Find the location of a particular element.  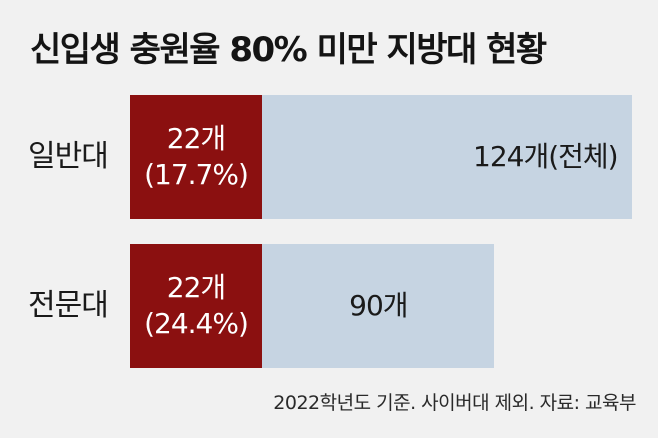

category-label: 일반대 is located at coordinates (68, 156).